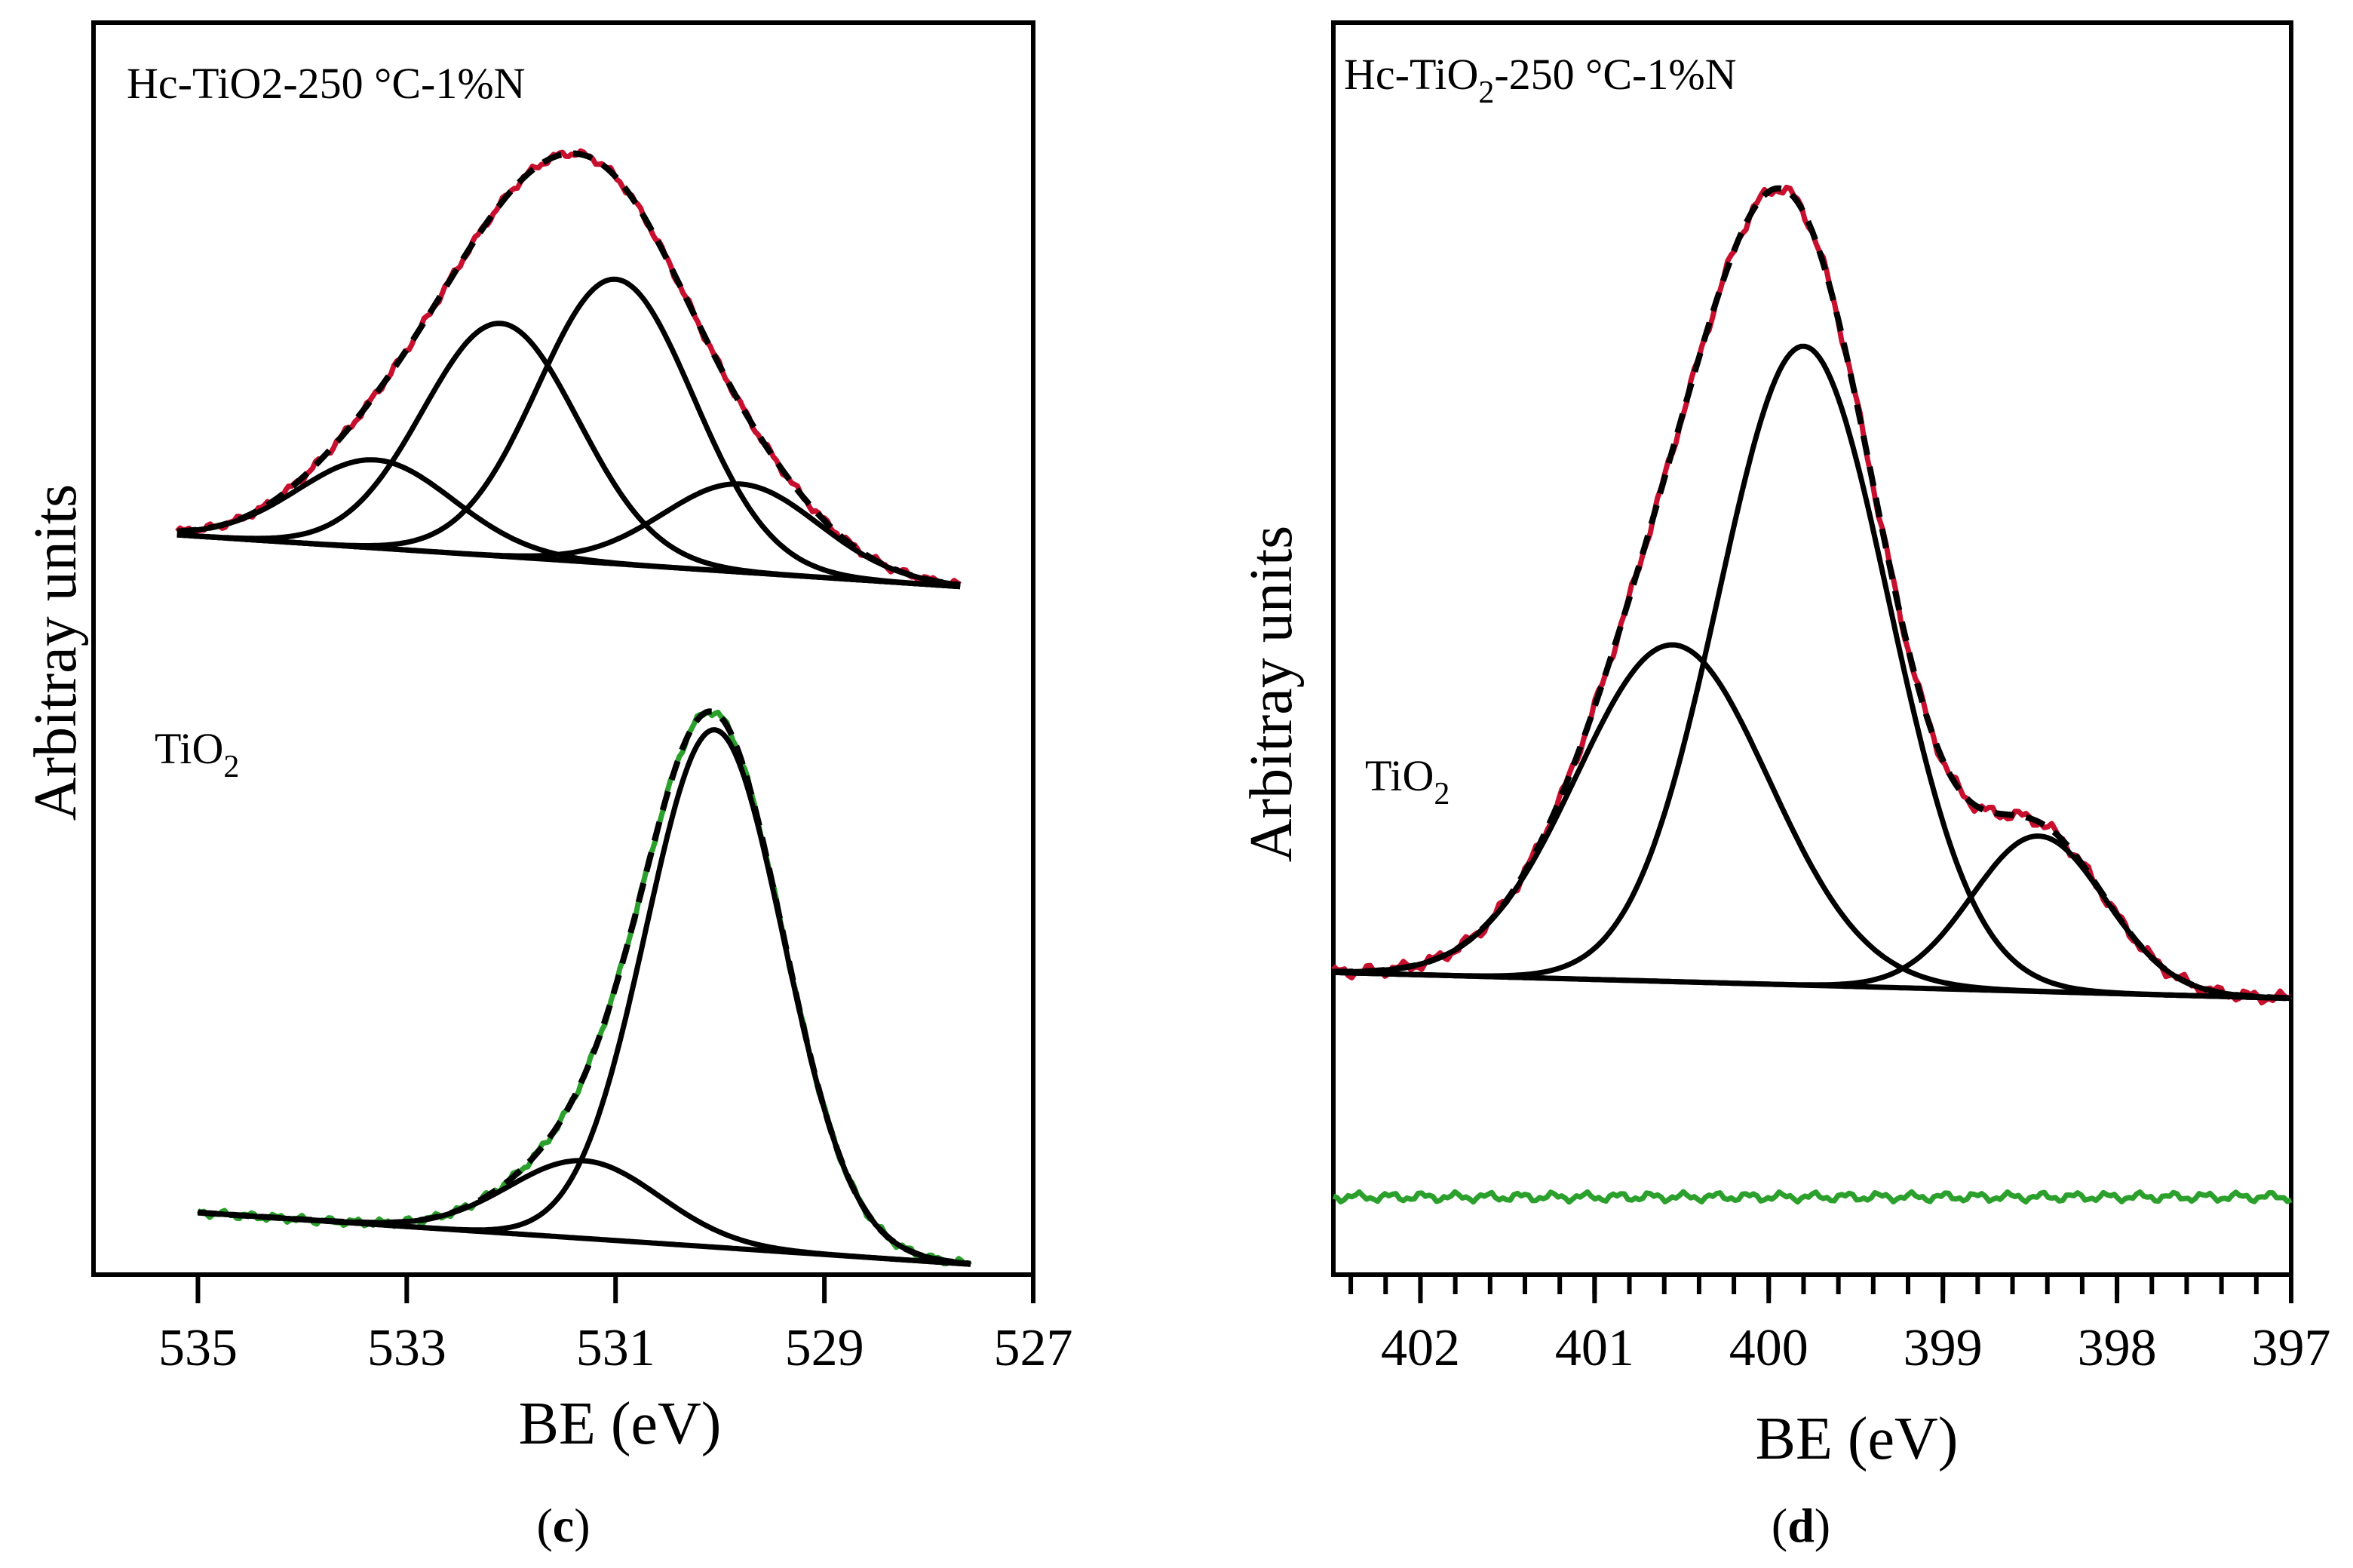  Describe the element at coordinates (563, 1525) in the screenshot. I see `panel-c-label: (c)` at that location.